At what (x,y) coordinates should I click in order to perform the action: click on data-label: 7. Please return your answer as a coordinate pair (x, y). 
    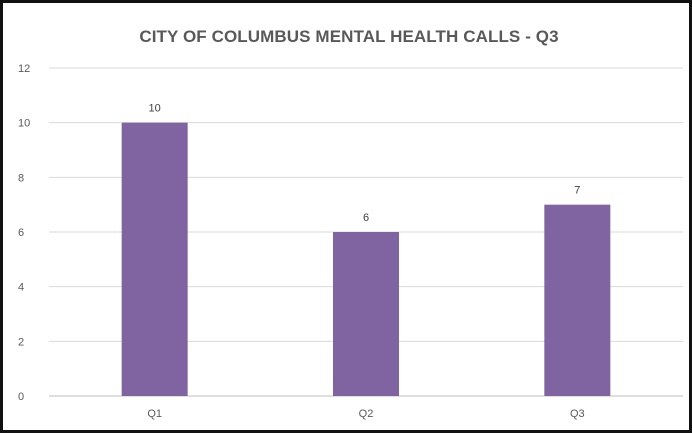
    Looking at the image, I should click on (577, 191).